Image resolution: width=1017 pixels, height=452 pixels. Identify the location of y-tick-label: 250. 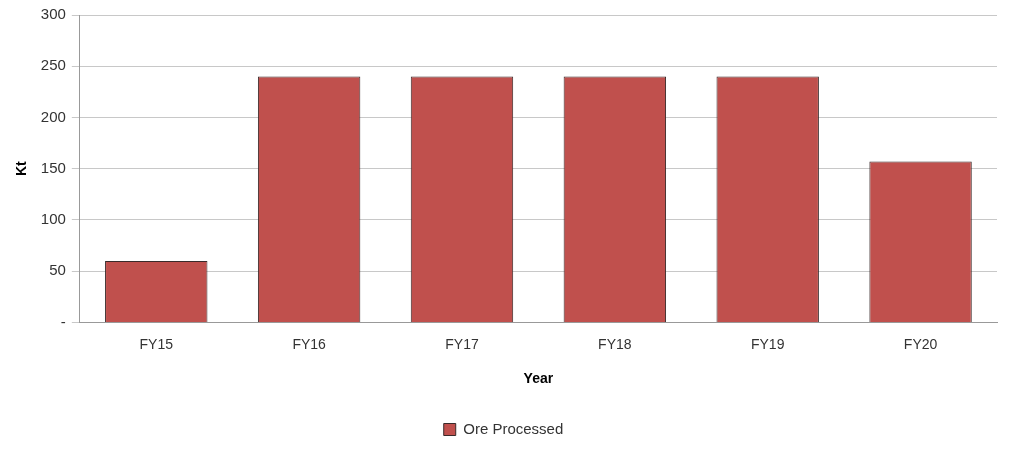
(53, 65).